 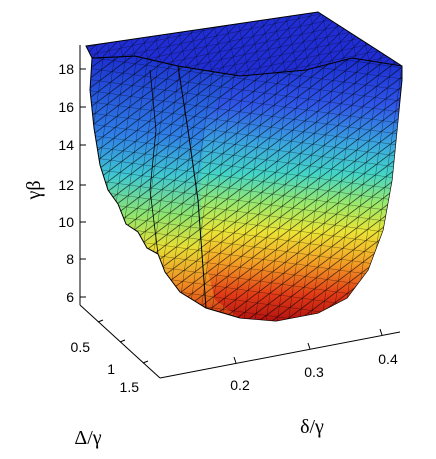 What do you see at coordinates (312, 427) in the screenshot?
I see `x-axis-label: δ/γ` at bounding box center [312, 427].